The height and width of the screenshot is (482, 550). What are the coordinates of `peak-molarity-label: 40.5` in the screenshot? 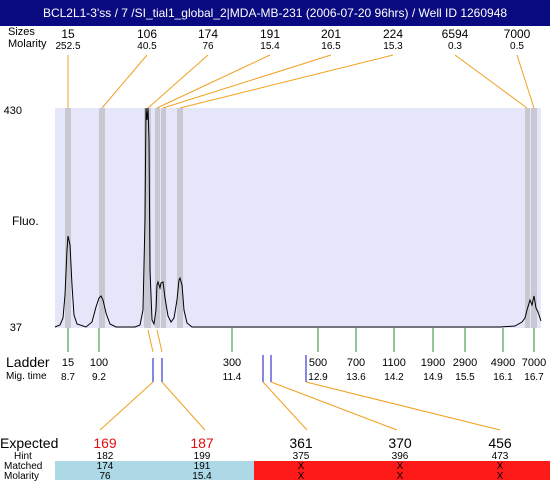 It's located at (147, 46).